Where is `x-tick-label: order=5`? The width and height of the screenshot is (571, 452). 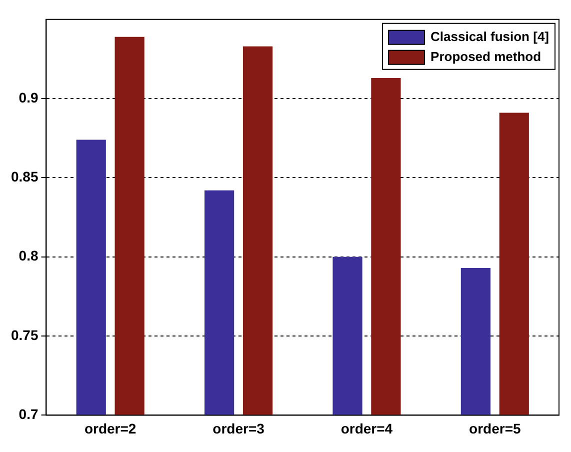
x-tick-label: order=5 is located at coordinates (495, 428).